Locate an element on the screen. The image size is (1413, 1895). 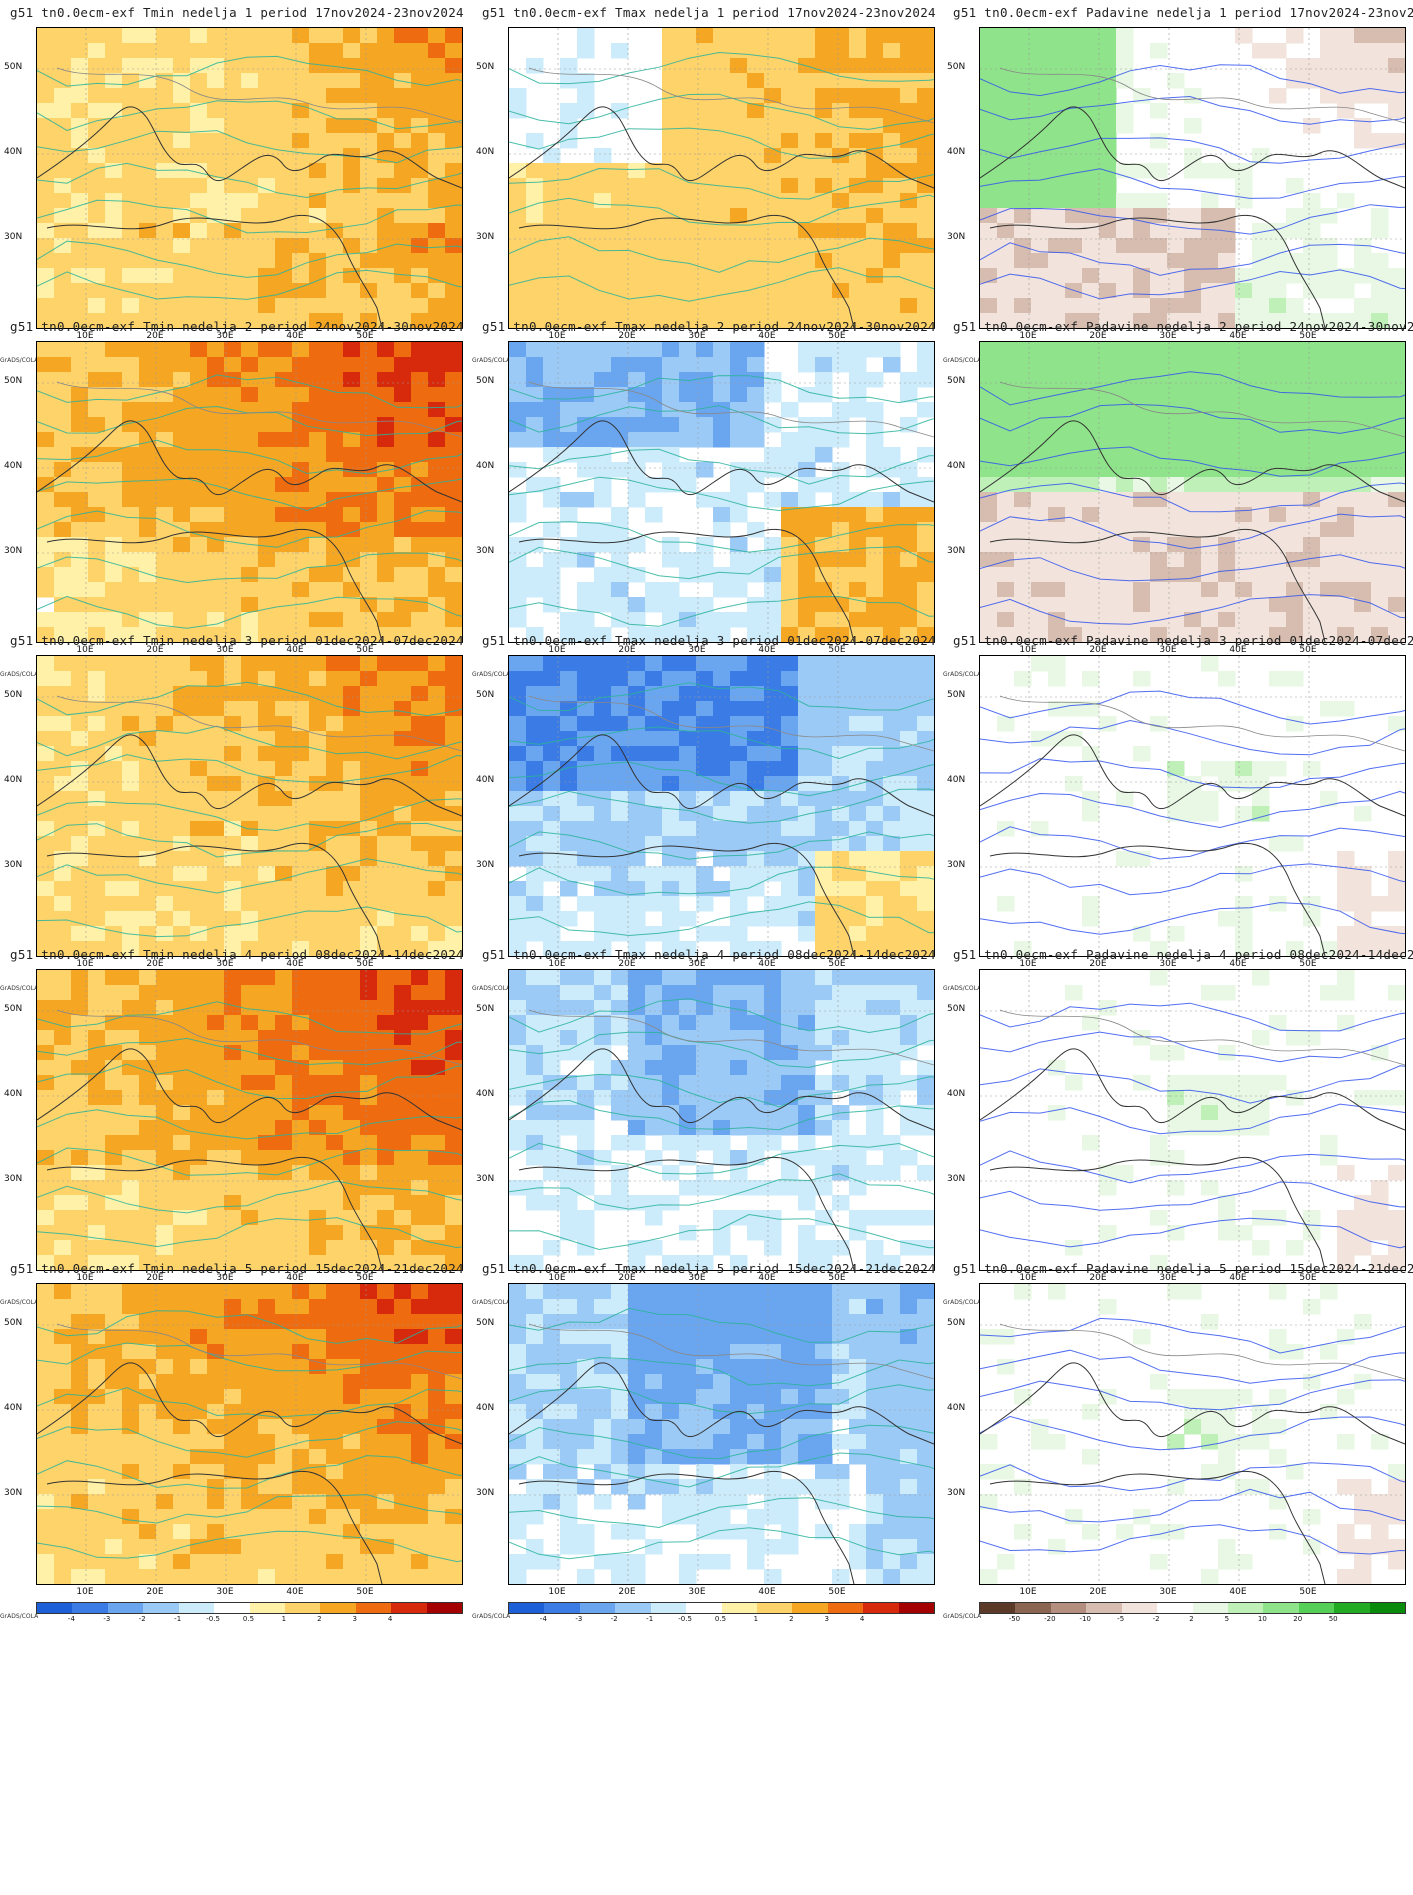
colorbar-label: -4 is located at coordinates (543, 1619).